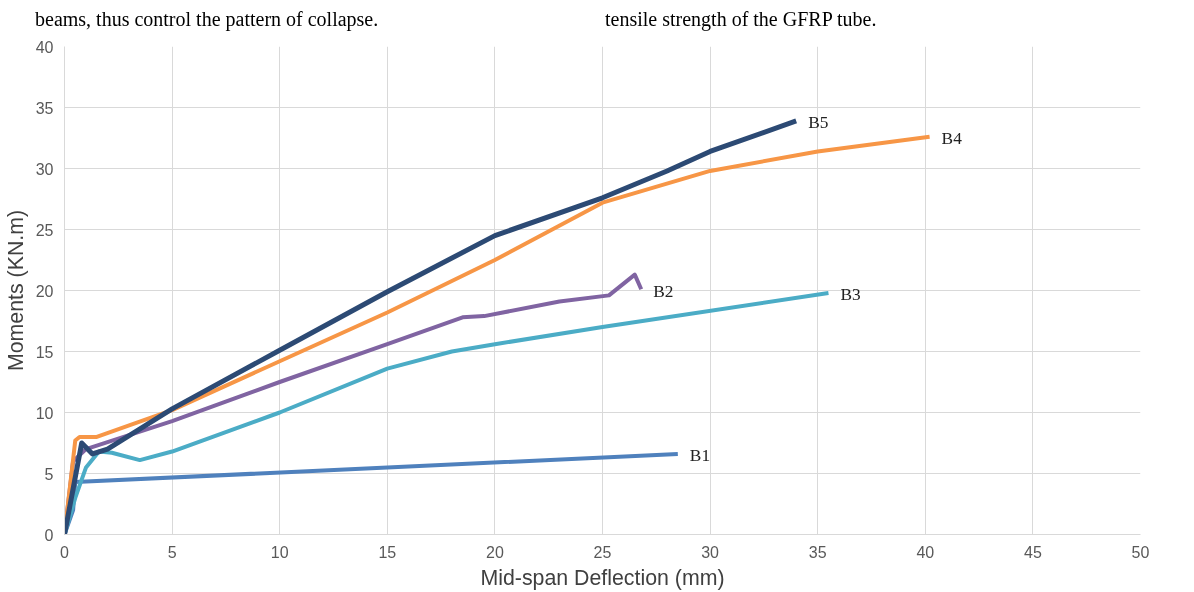  What do you see at coordinates (44, 47) in the screenshot?
I see `y-tick-label: 40` at bounding box center [44, 47].